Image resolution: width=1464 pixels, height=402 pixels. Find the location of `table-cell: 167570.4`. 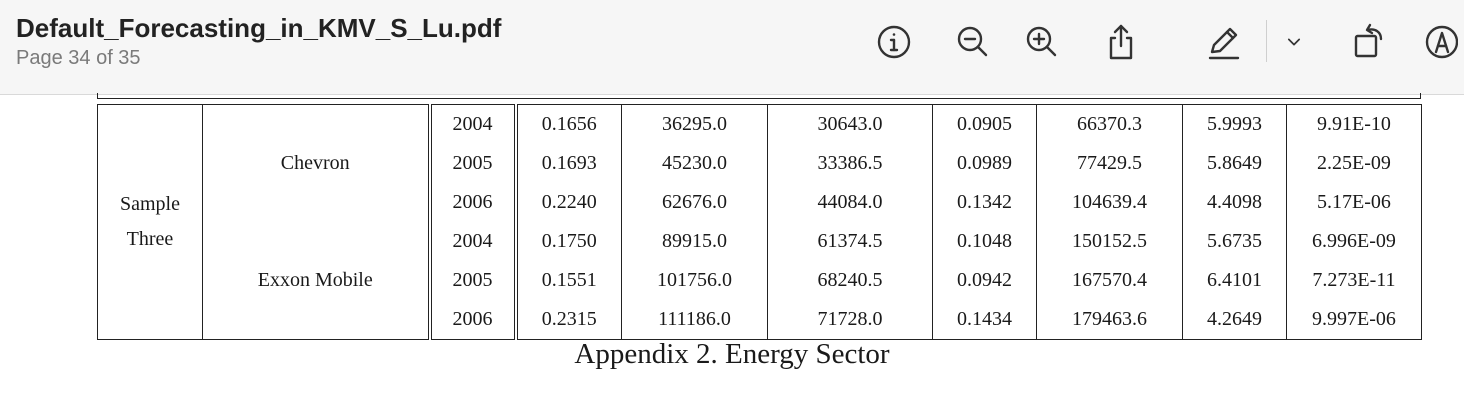

table-cell: 167570.4 is located at coordinates (1109, 280).